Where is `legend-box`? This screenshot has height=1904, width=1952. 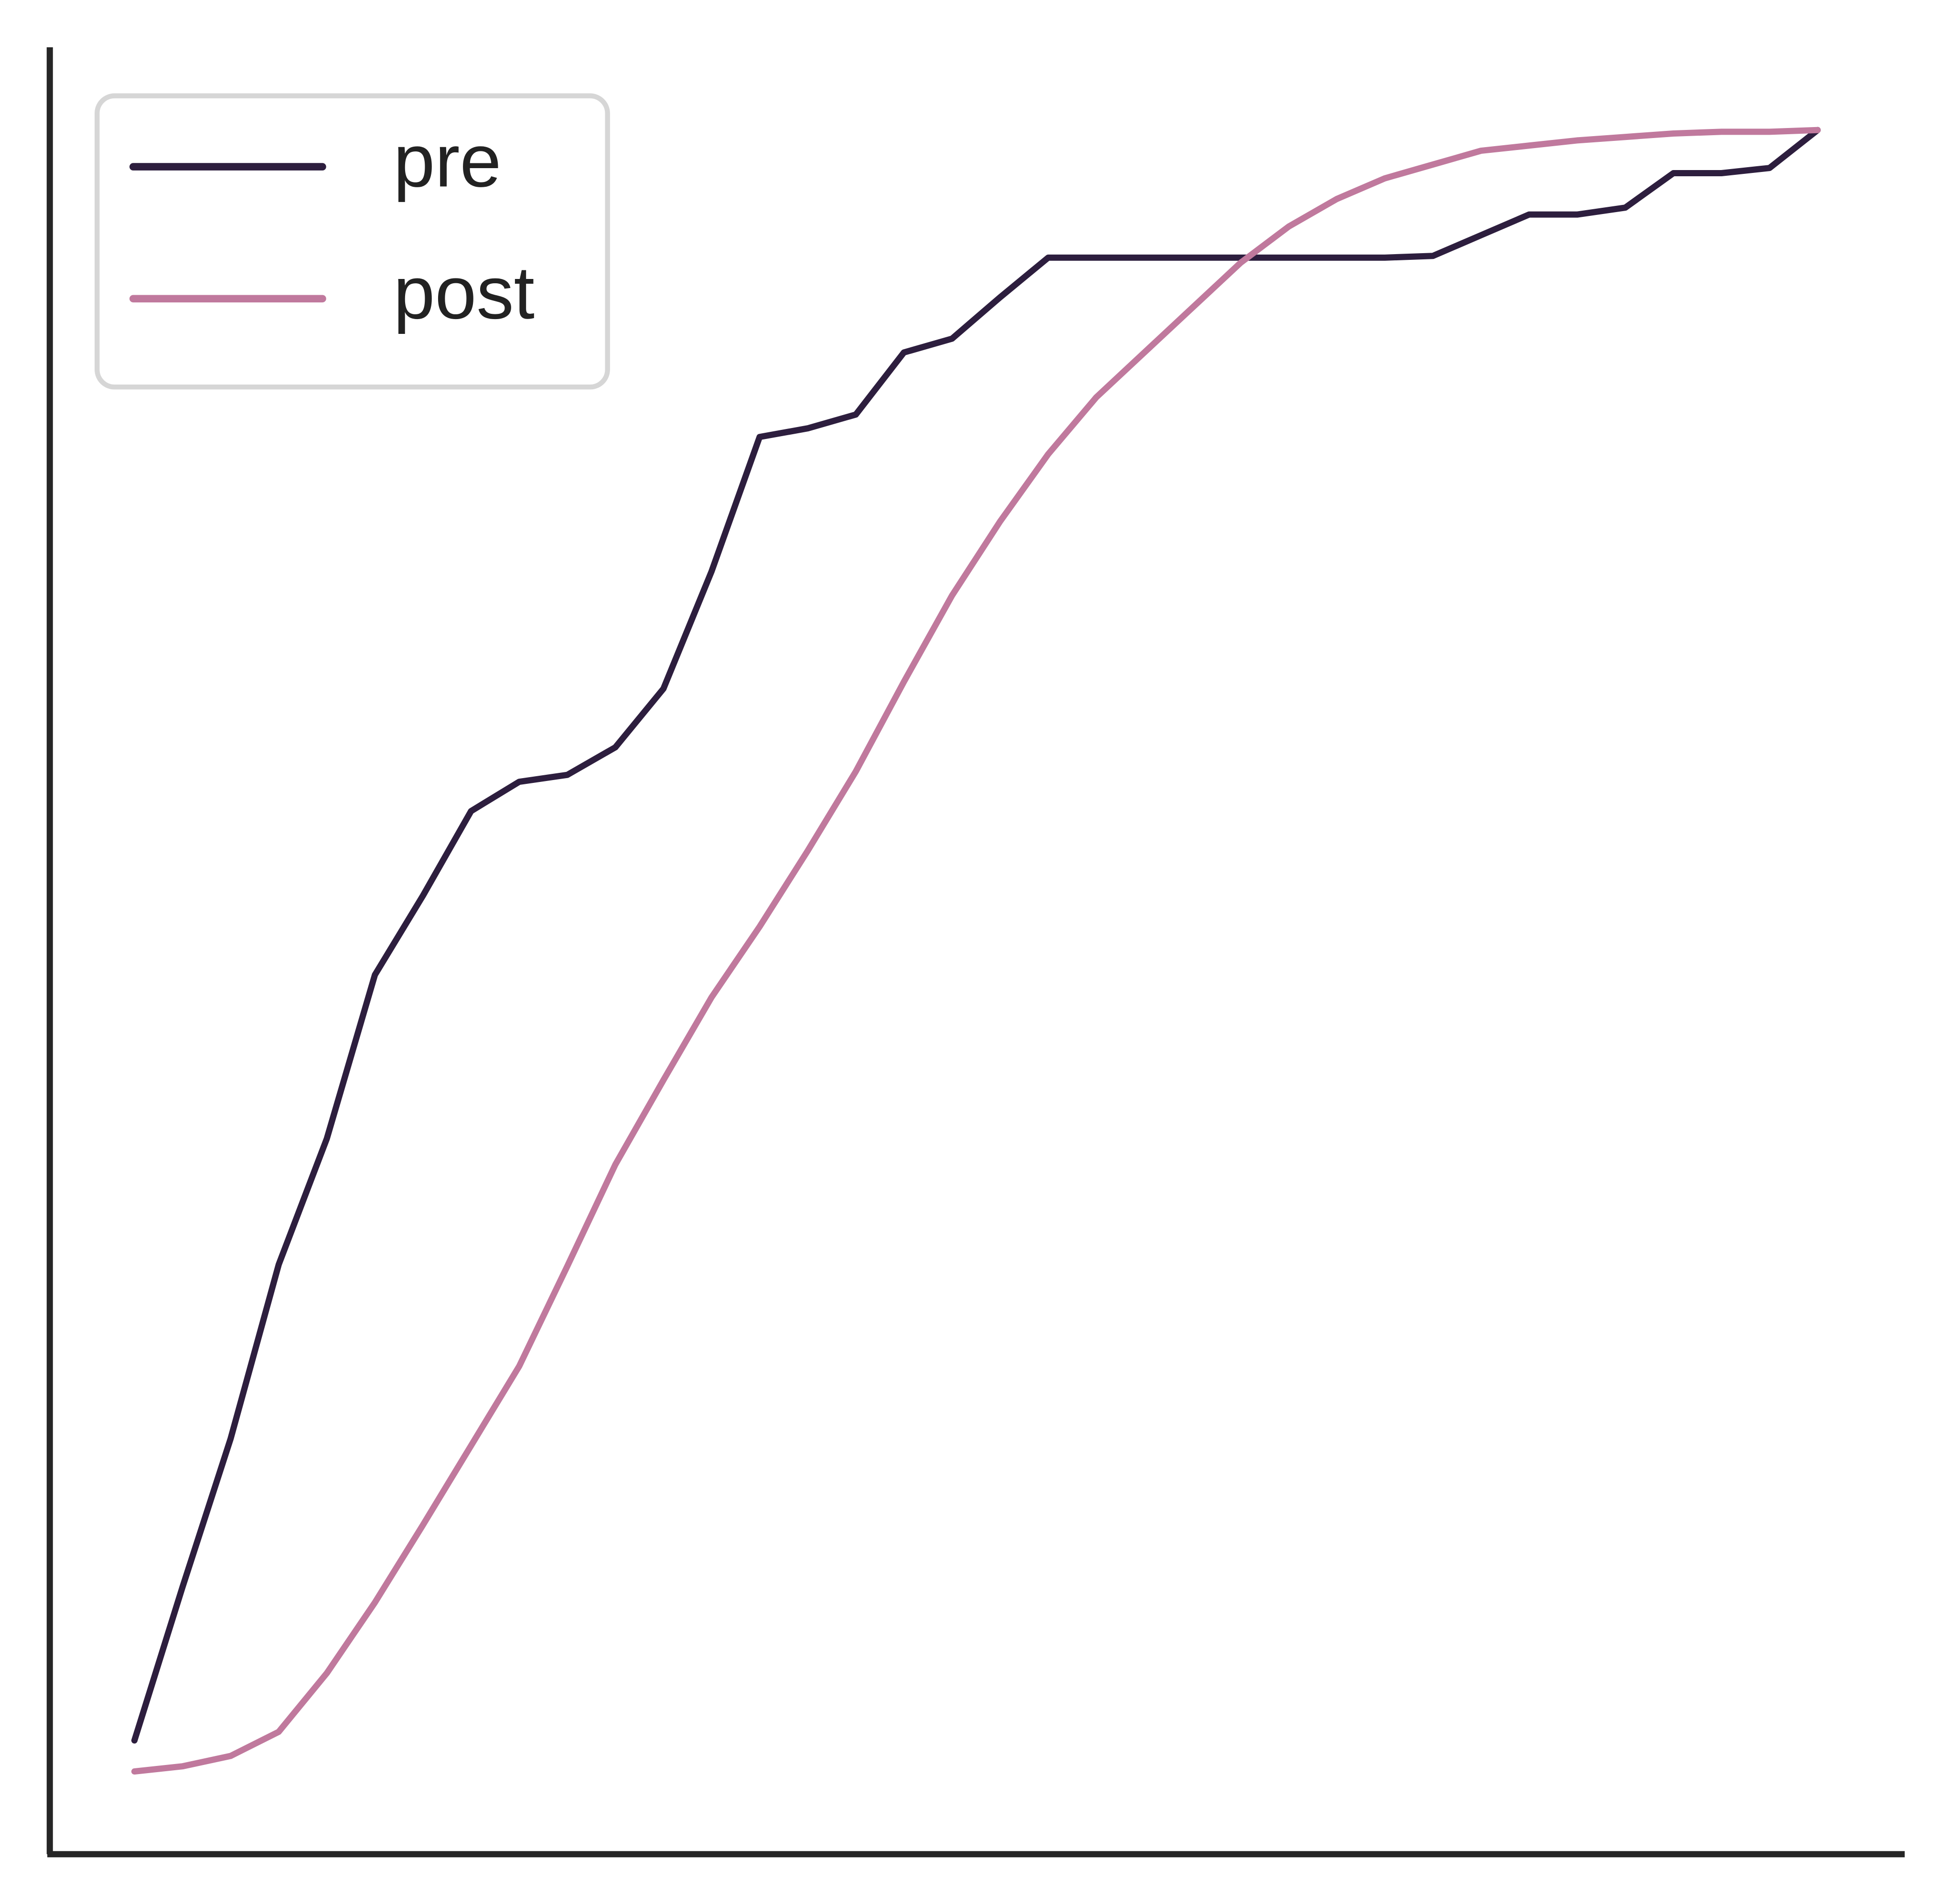 legend-box is located at coordinates (352, 242).